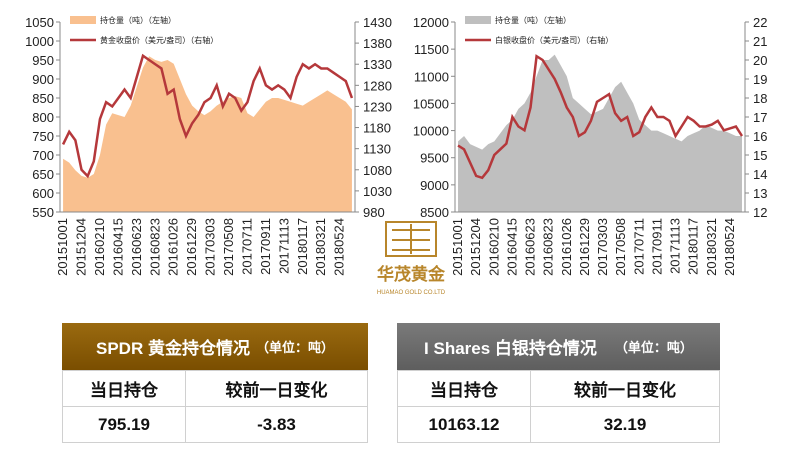 This screenshot has width=802, height=453. What do you see at coordinates (377, 170) in the screenshot?
I see `y2-tick-label: 1080` at bounding box center [377, 170].